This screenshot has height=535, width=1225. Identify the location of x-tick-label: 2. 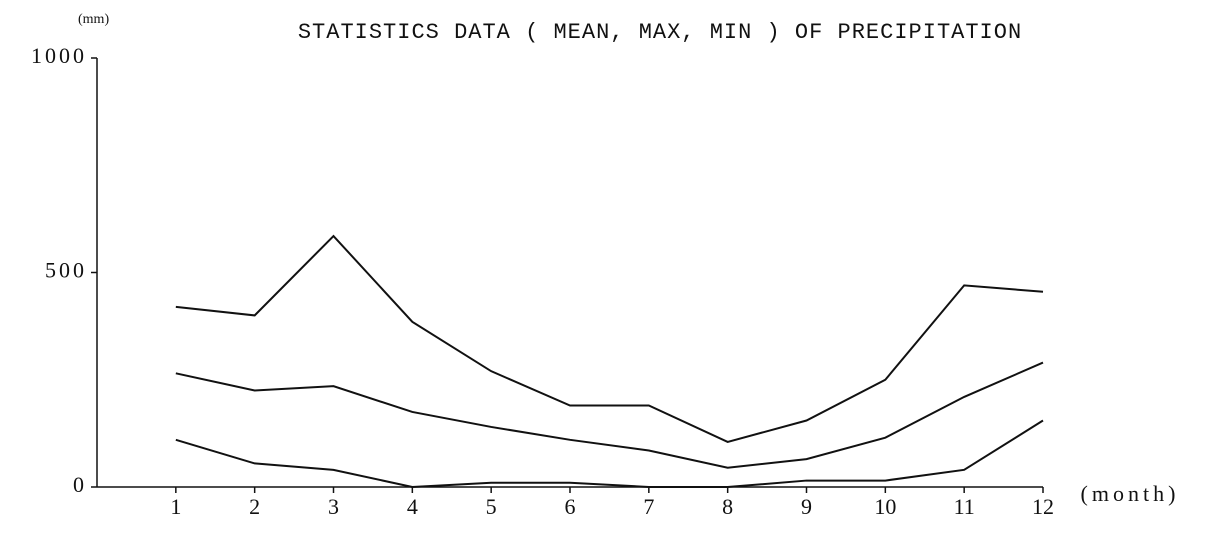
(254, 506).